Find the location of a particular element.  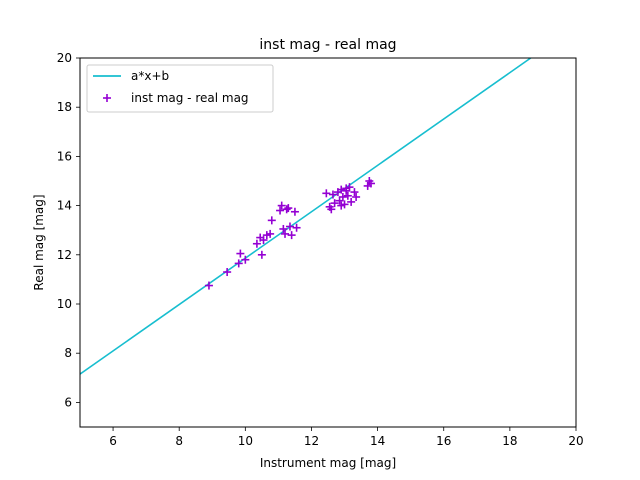

x-tick-label: 18 is located at coordinates (509, 441).